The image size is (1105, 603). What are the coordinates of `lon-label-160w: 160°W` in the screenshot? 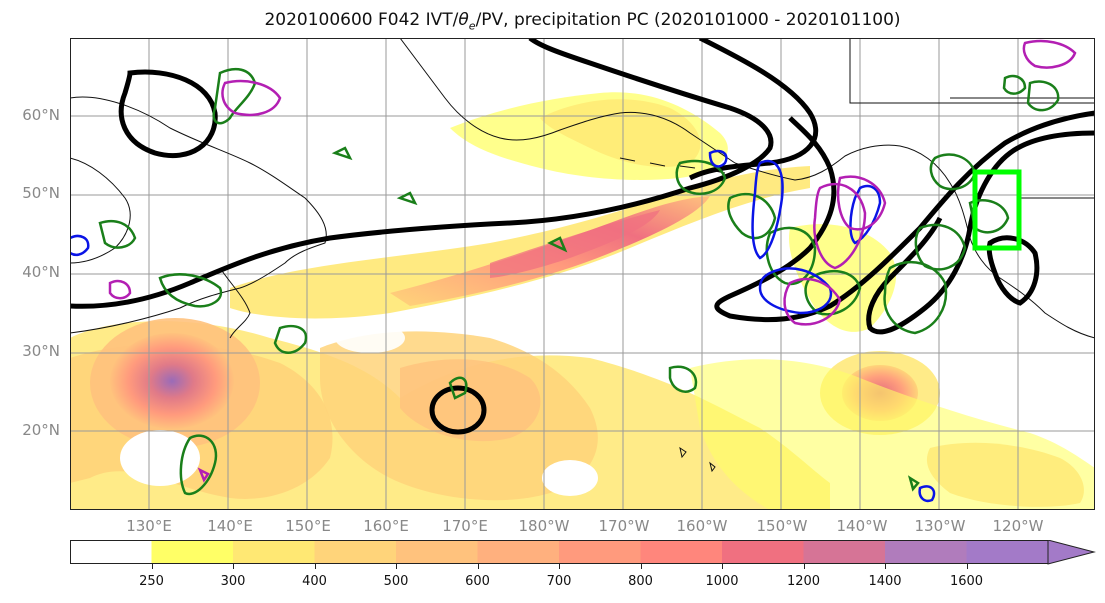 It's located at (702, 526).